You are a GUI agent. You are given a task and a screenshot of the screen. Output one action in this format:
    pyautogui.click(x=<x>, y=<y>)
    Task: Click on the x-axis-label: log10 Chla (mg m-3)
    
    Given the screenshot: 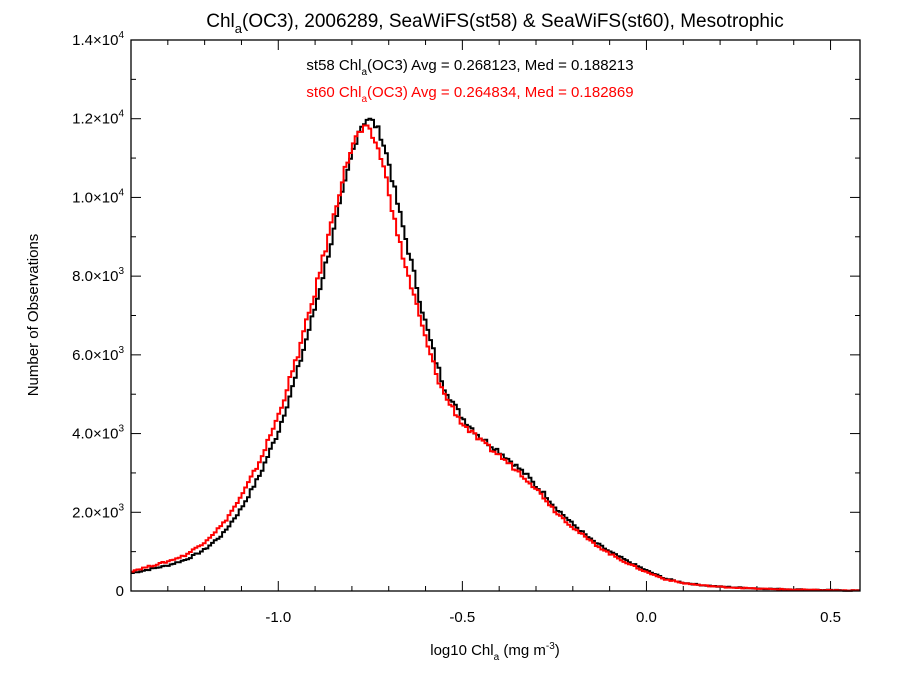 What is the action you would take?
    pyautogui.click(x=495, y=652)
    